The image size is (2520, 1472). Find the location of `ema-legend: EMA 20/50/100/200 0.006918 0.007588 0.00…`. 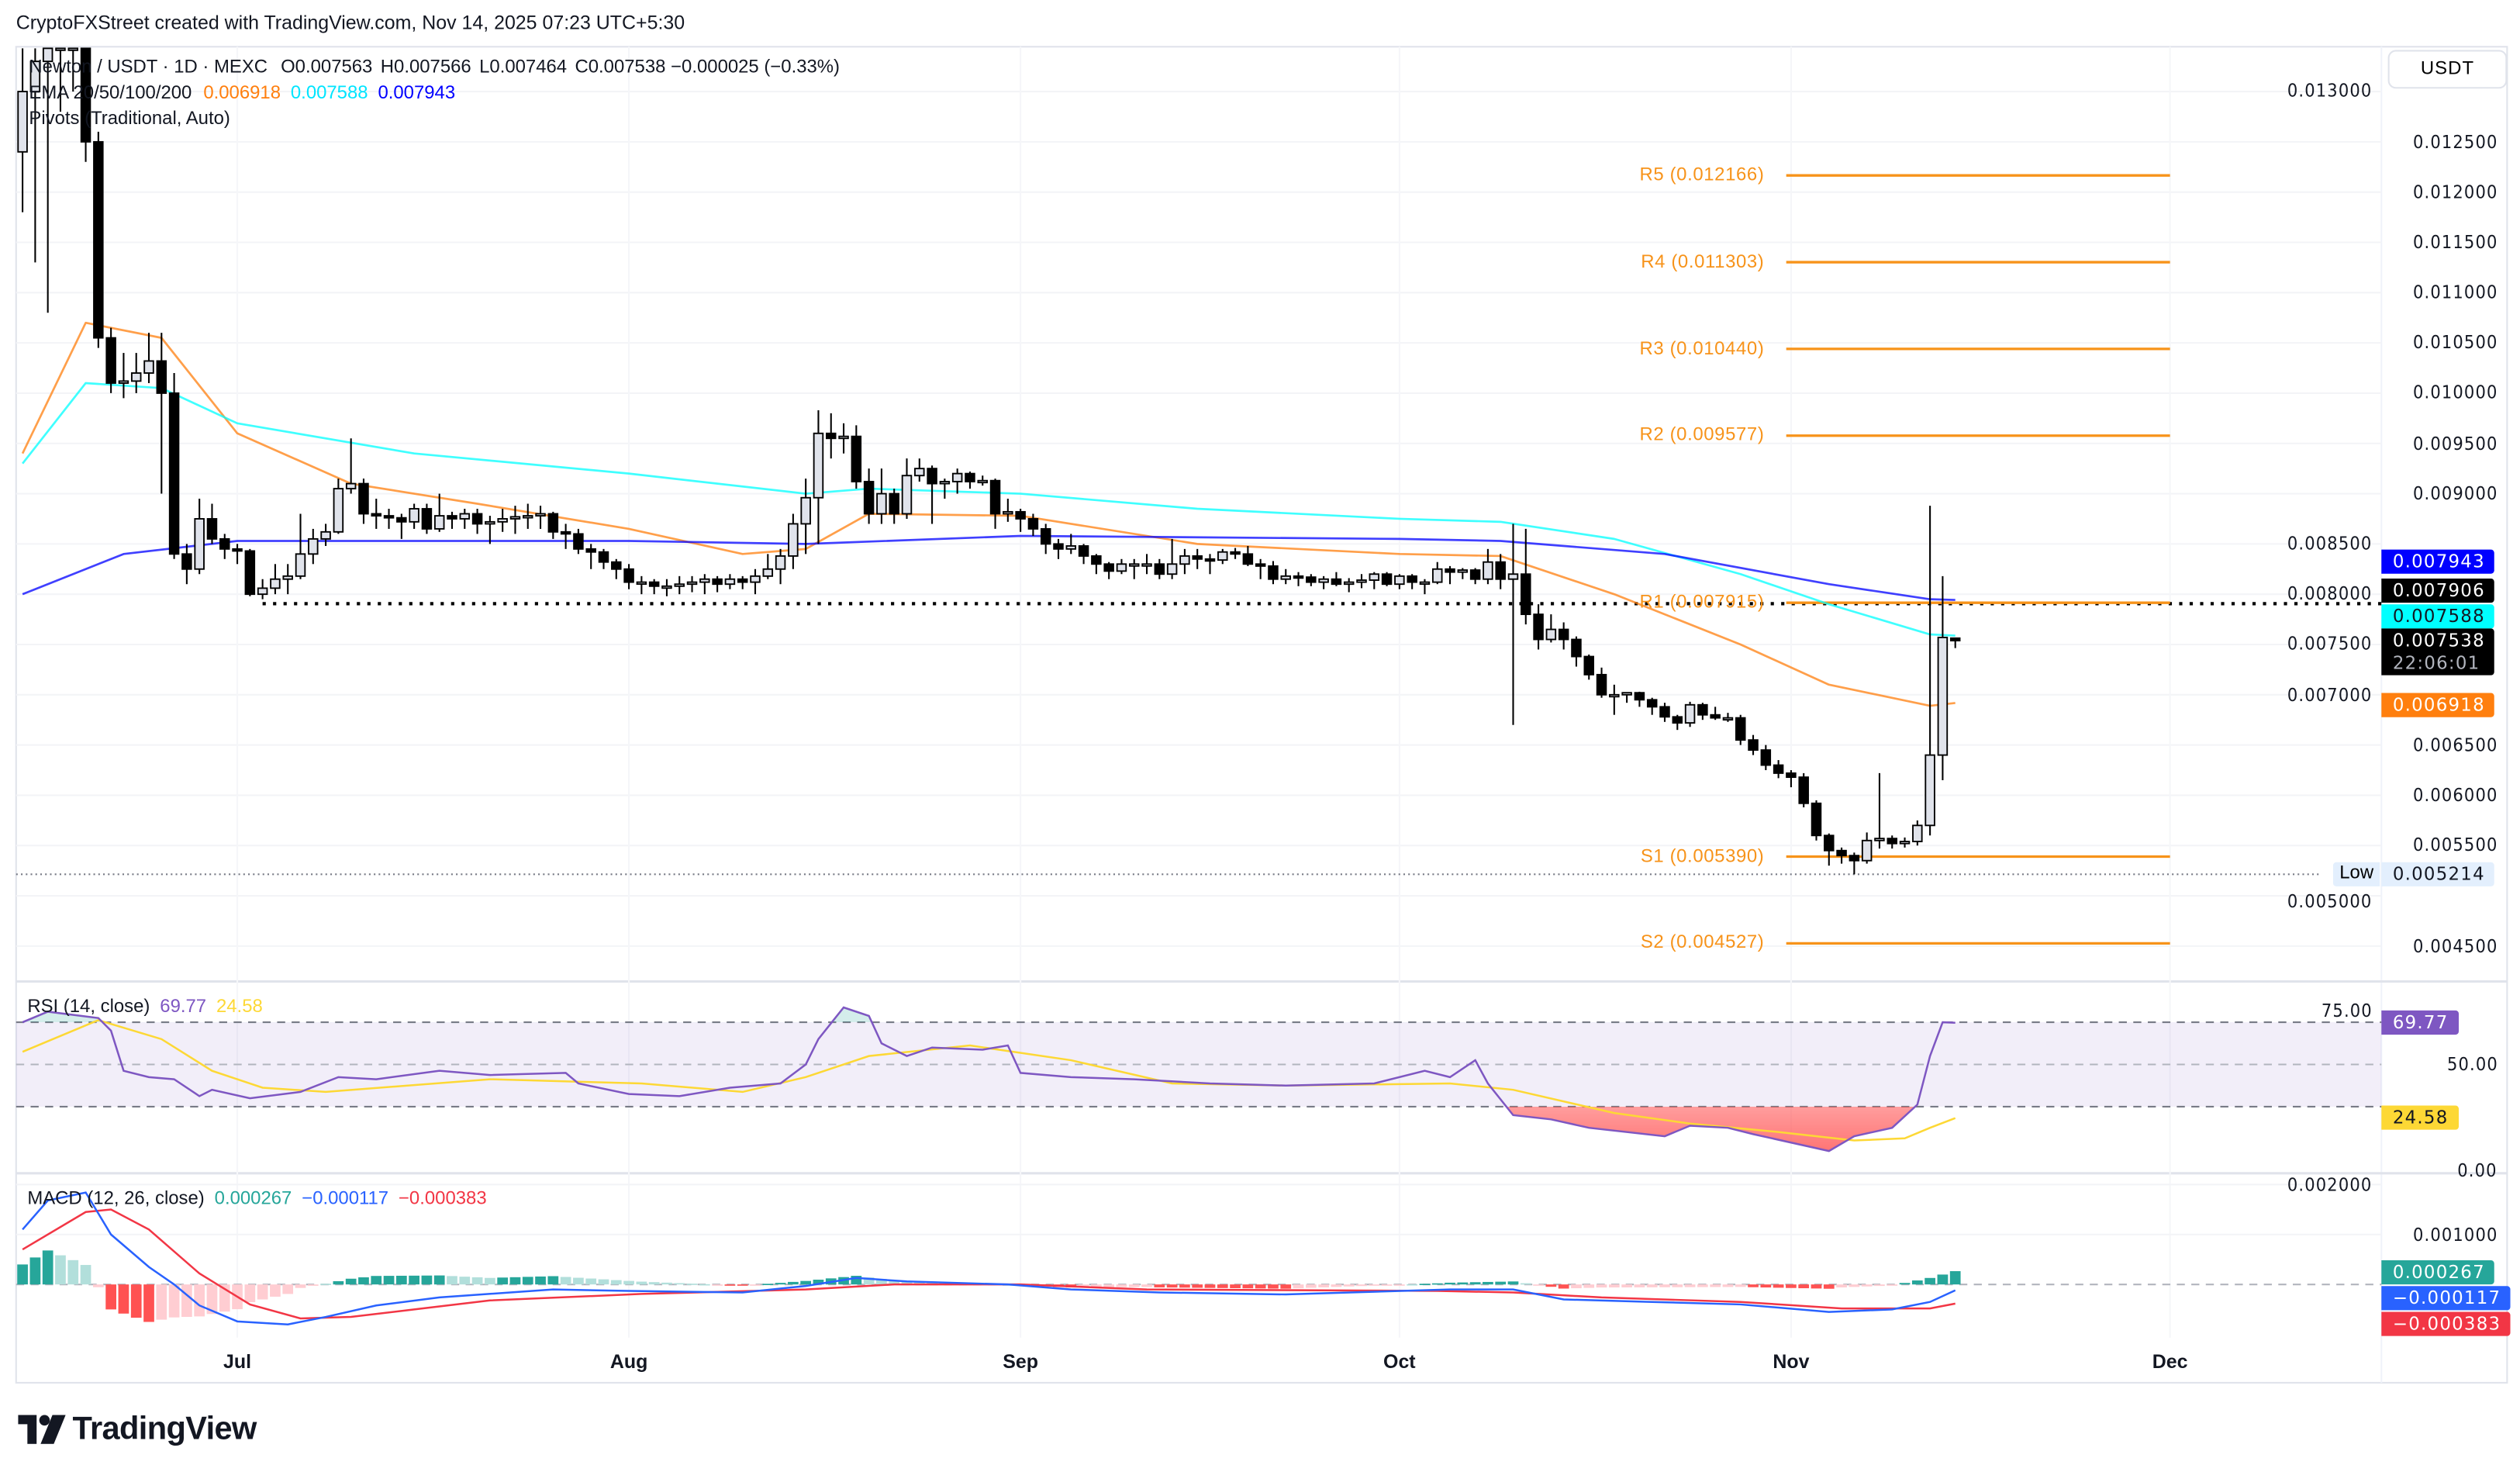

ema-legend: EMA 20/50/100/200 0.006918 0.007588 0.00… is located at coordinates (242, 93).